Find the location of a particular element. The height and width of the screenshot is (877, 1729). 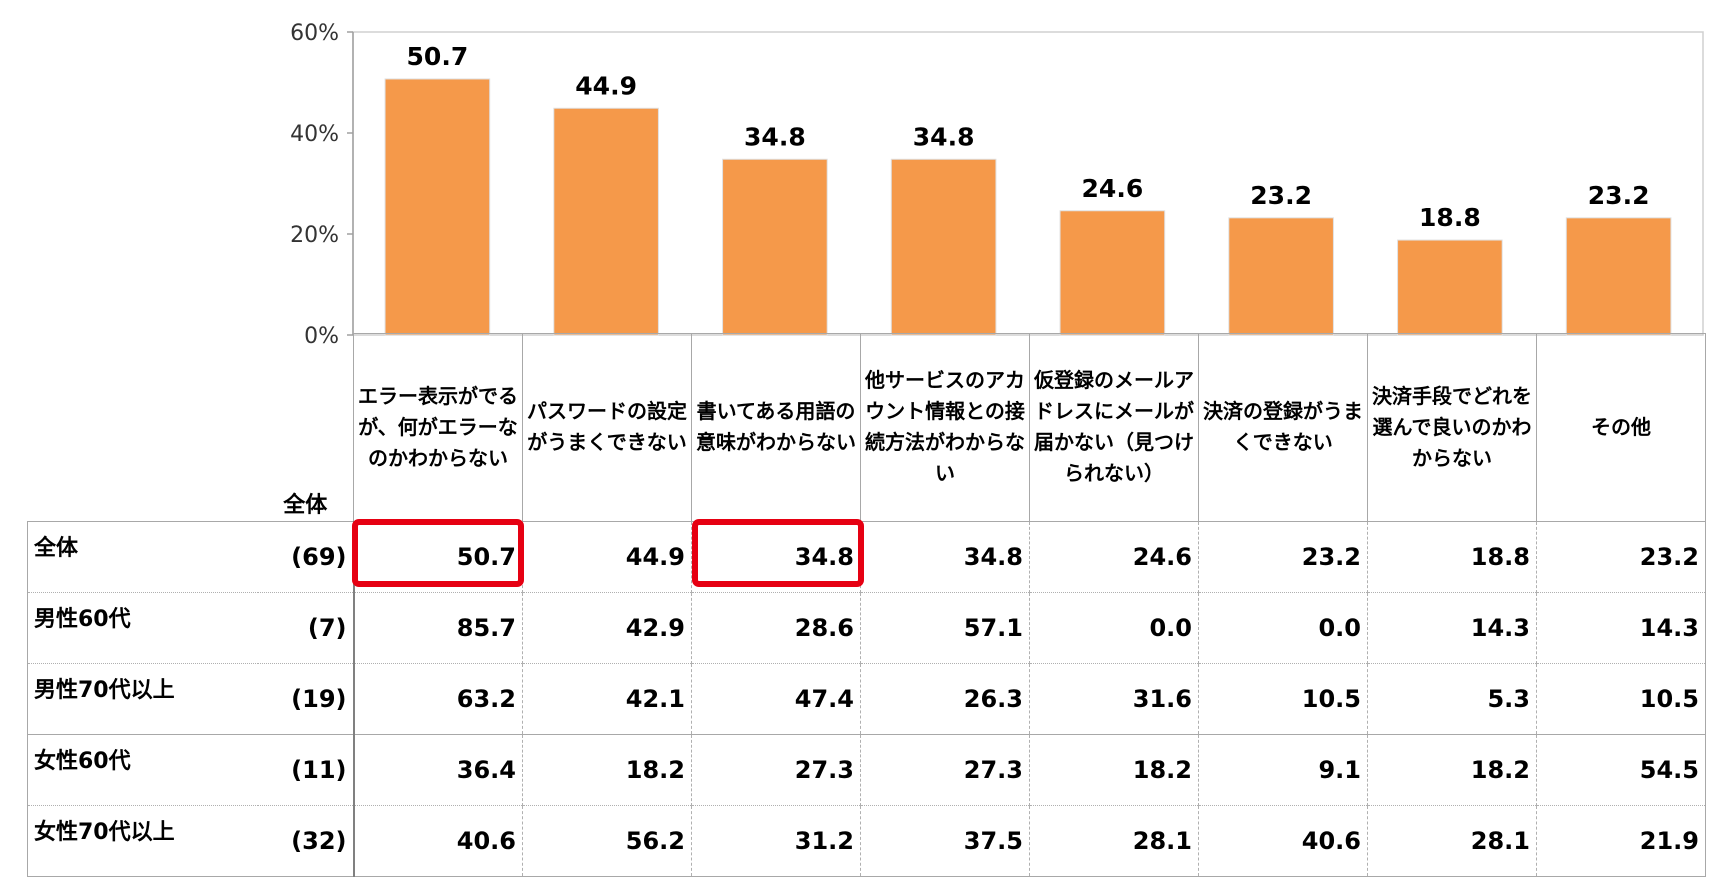

y-tick-label: 20% is located at coordinates (314, 235).